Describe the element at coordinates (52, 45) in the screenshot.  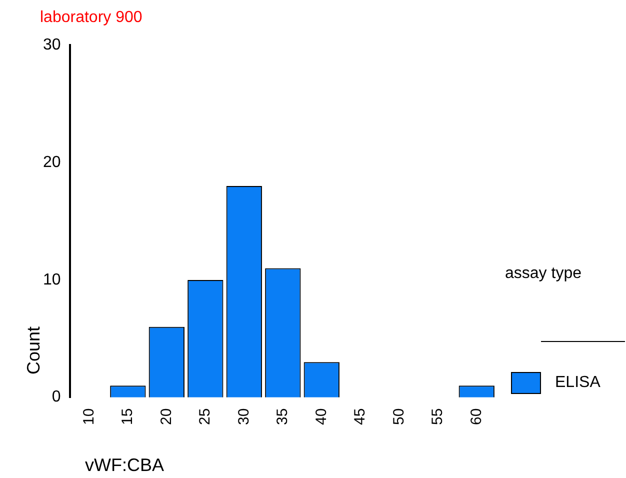
I see `y-tick-label: 30` at that location.